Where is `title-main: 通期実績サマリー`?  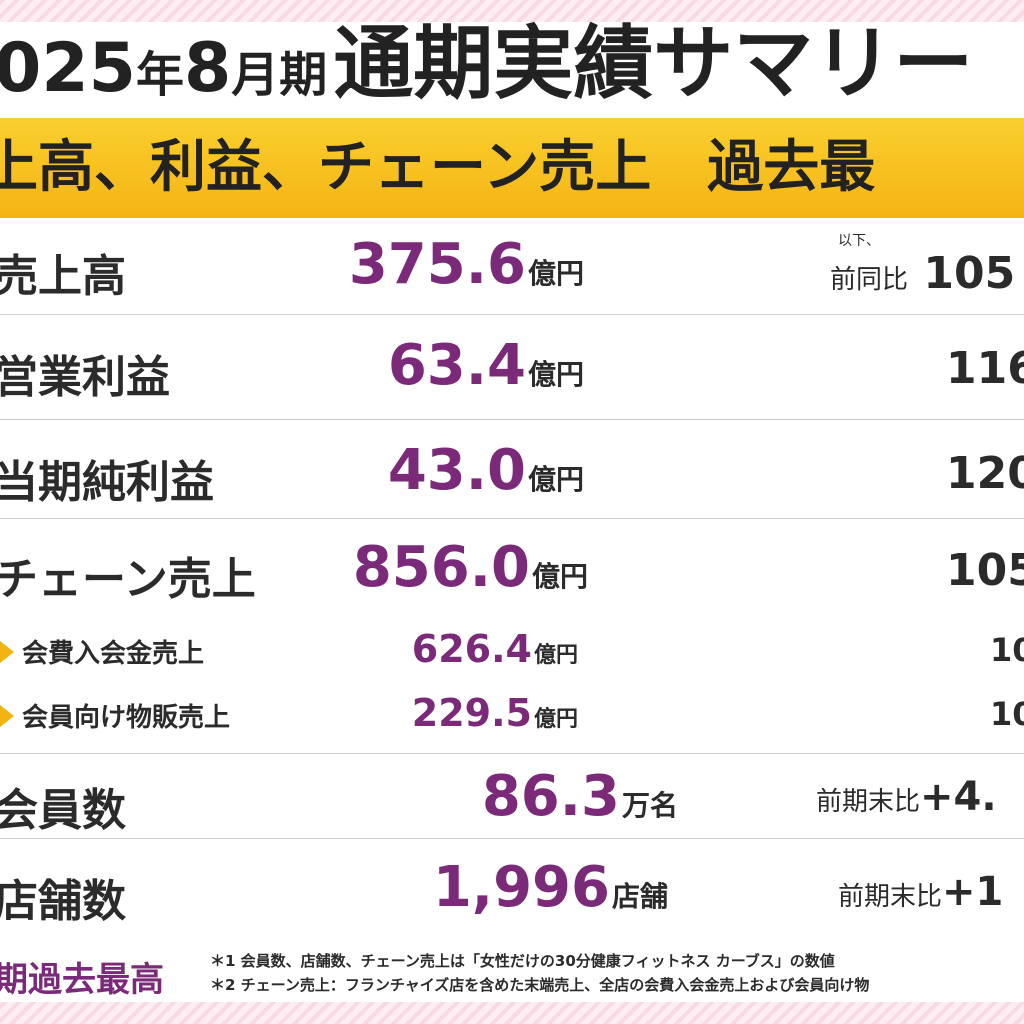 title-main: 通期実績サマリー is located at coordinates (653, 66).